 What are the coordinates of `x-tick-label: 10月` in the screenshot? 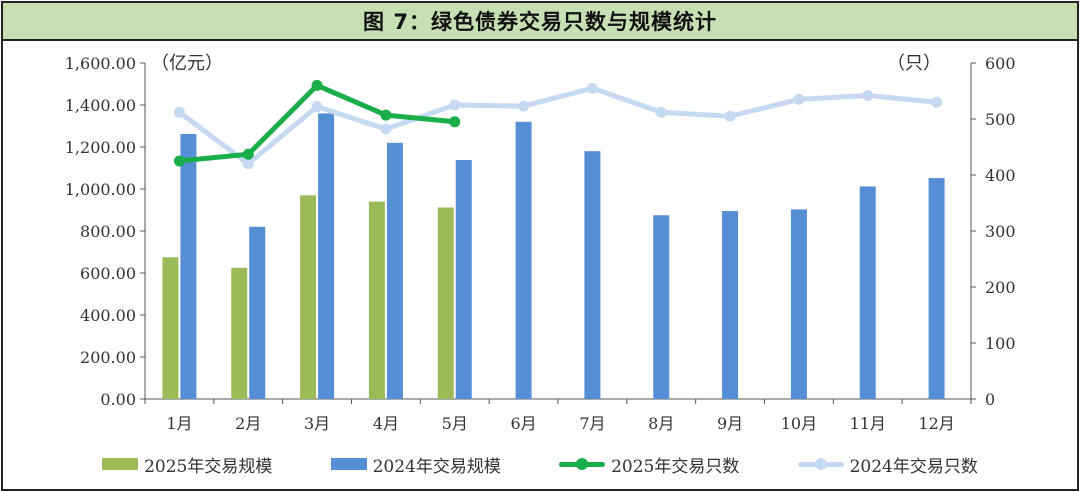 It's located at (799, 423).